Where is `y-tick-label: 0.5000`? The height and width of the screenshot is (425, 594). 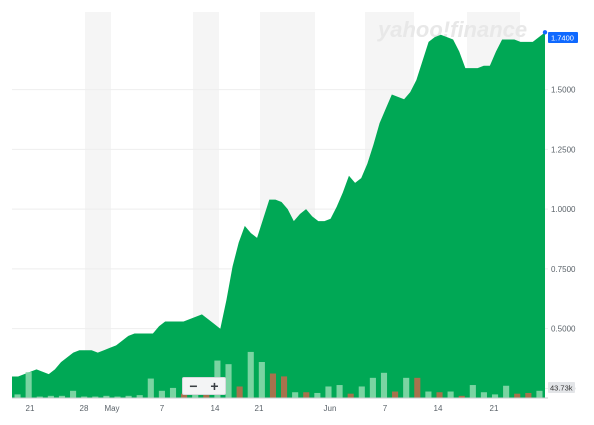 y-tick-label: 0.5000 is located at coordinates (563, 329).